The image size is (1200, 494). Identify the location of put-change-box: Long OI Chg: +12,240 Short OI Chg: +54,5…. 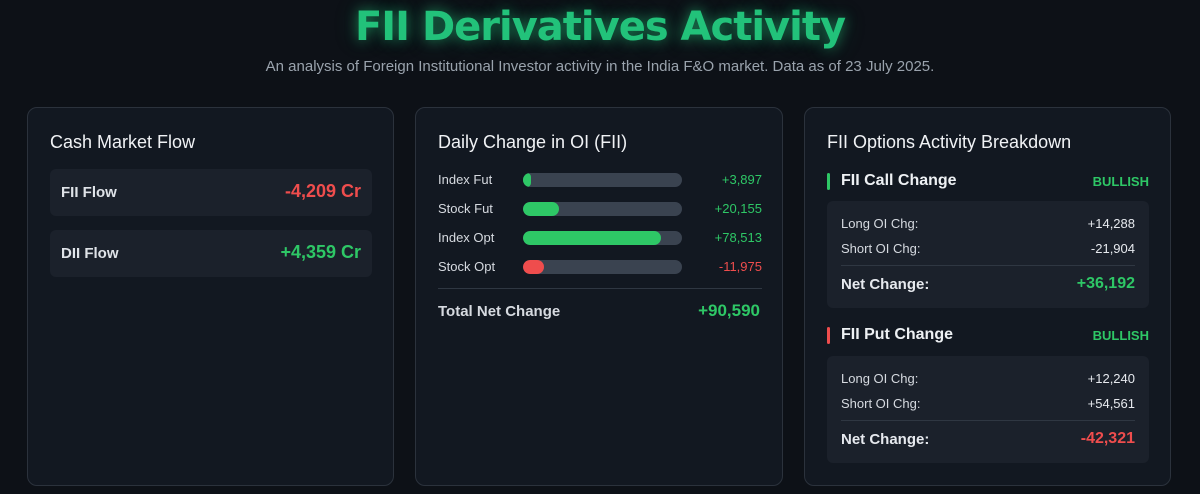
(988, 409).